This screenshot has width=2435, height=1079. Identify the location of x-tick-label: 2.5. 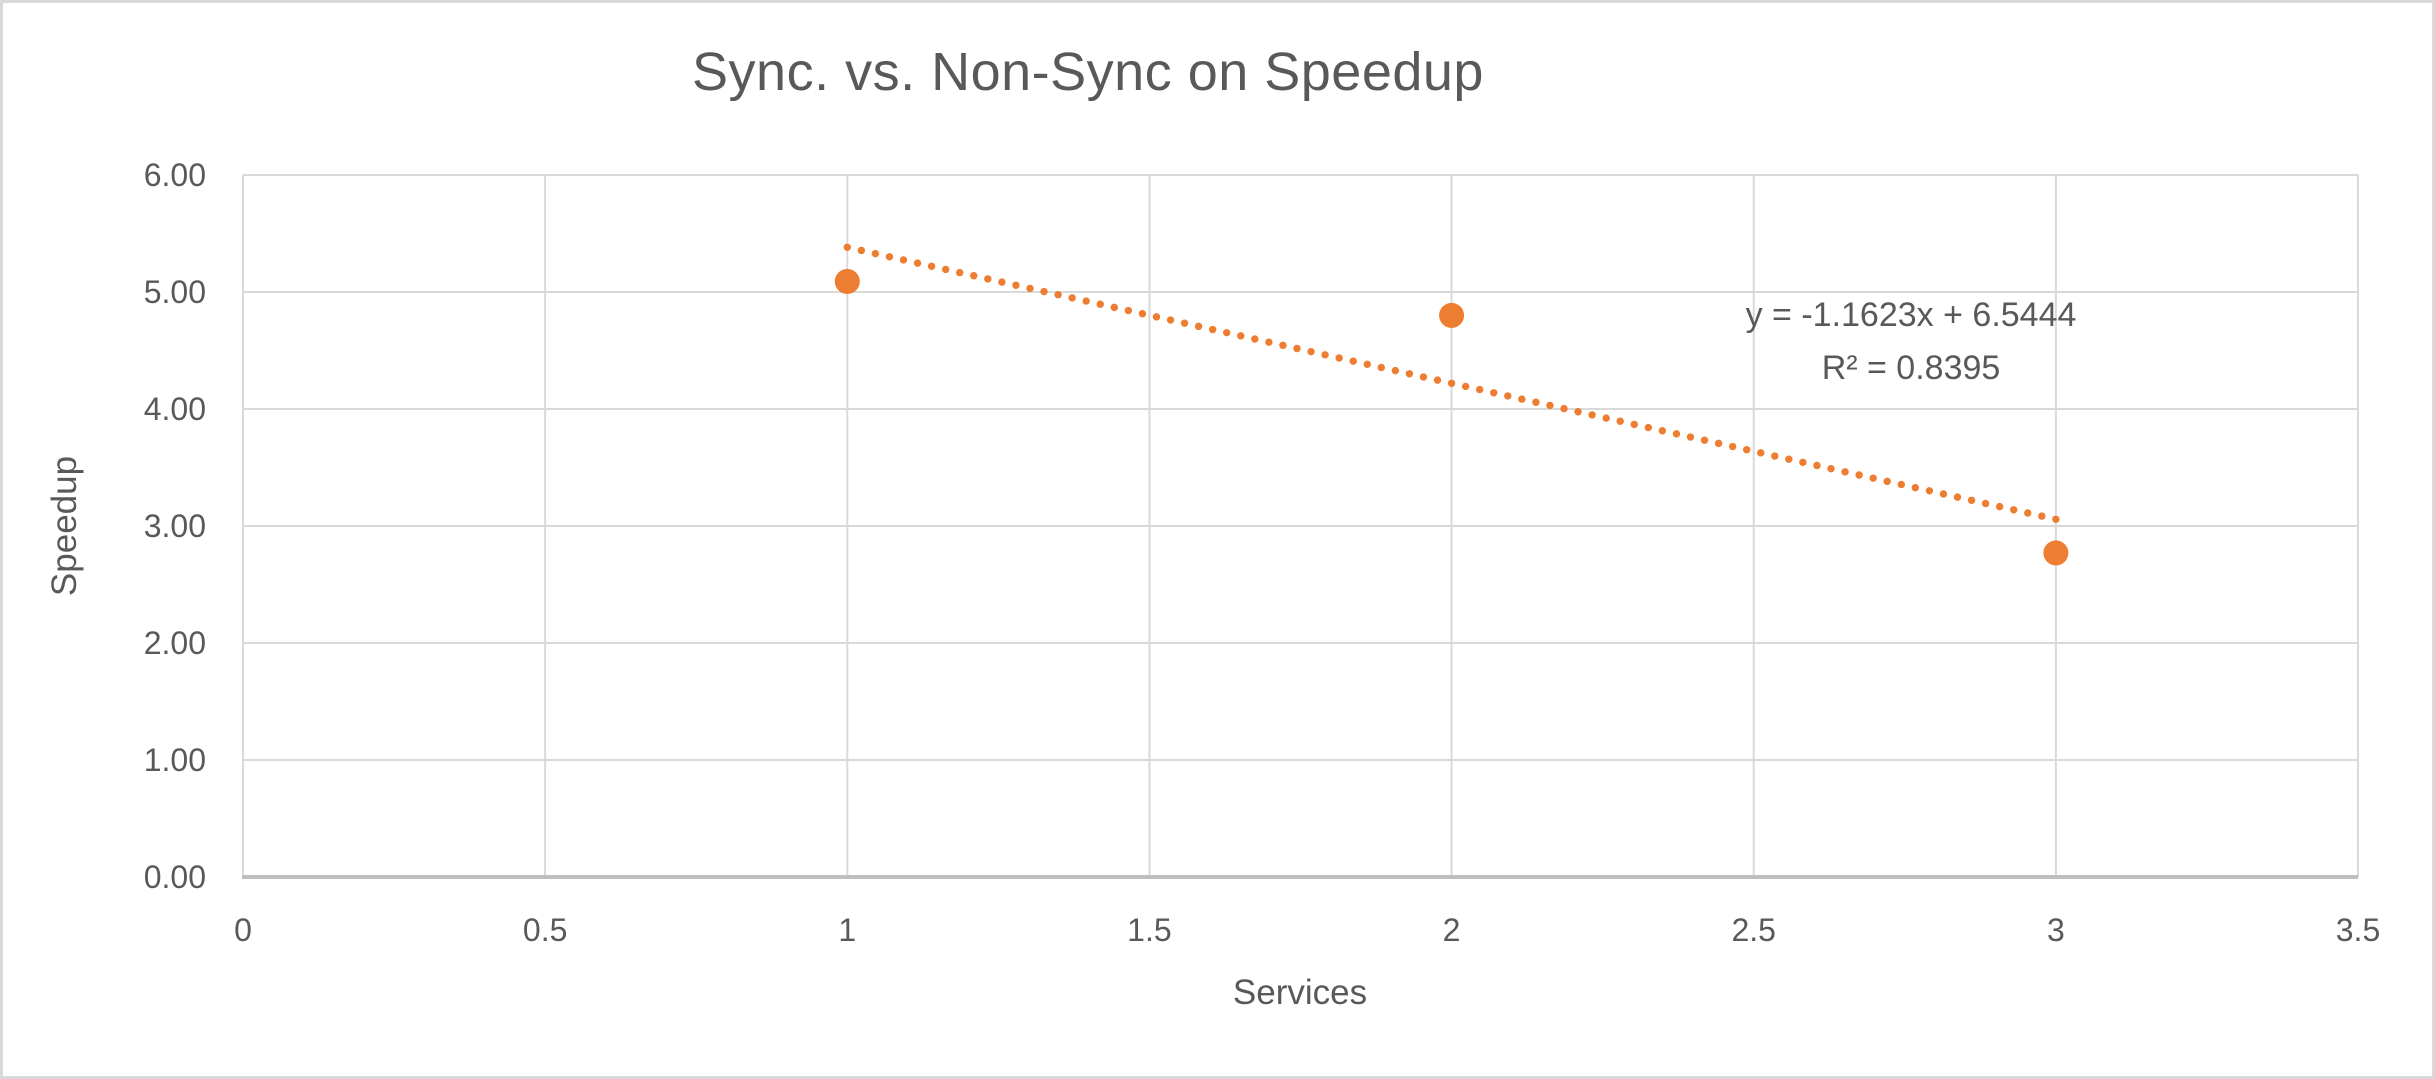
(1753, 930).